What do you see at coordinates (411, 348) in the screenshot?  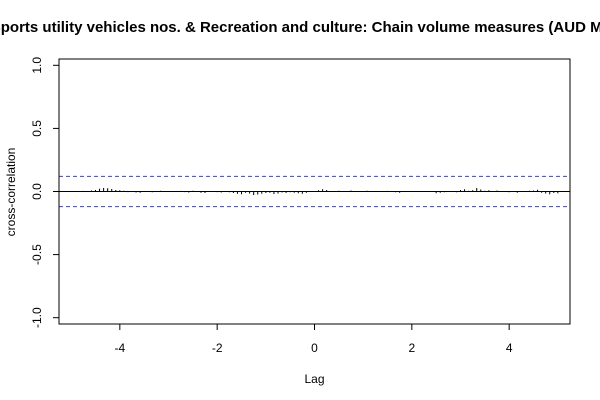 I see `x-tick-label: 2` at bounding box center [411, 348].